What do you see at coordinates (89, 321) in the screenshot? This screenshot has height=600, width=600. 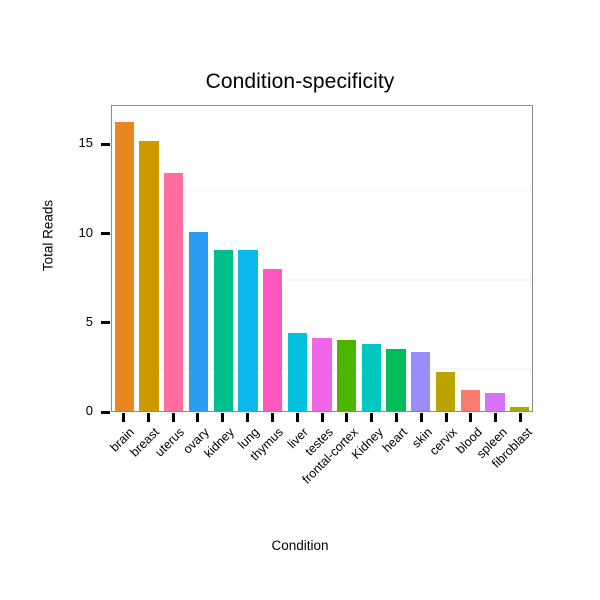 I see `y-tick-label: 5` at bounding box center [89, 321].